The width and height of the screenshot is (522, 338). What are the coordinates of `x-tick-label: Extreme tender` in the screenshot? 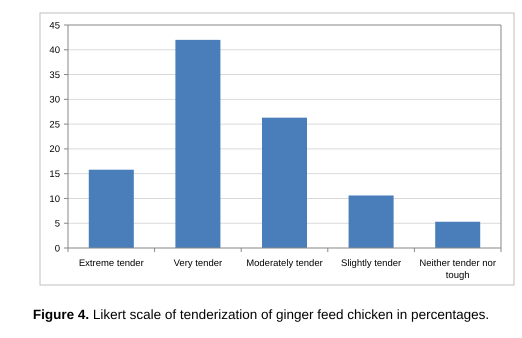 It's located at (111, 263).